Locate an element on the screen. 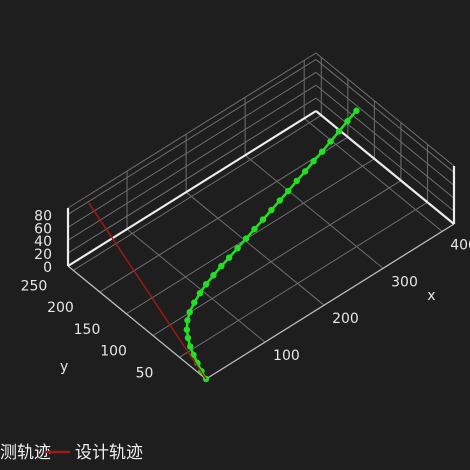 This screenshot has width=470, height=470. z-tick-label: 20 is located at coordinates (43, 255).